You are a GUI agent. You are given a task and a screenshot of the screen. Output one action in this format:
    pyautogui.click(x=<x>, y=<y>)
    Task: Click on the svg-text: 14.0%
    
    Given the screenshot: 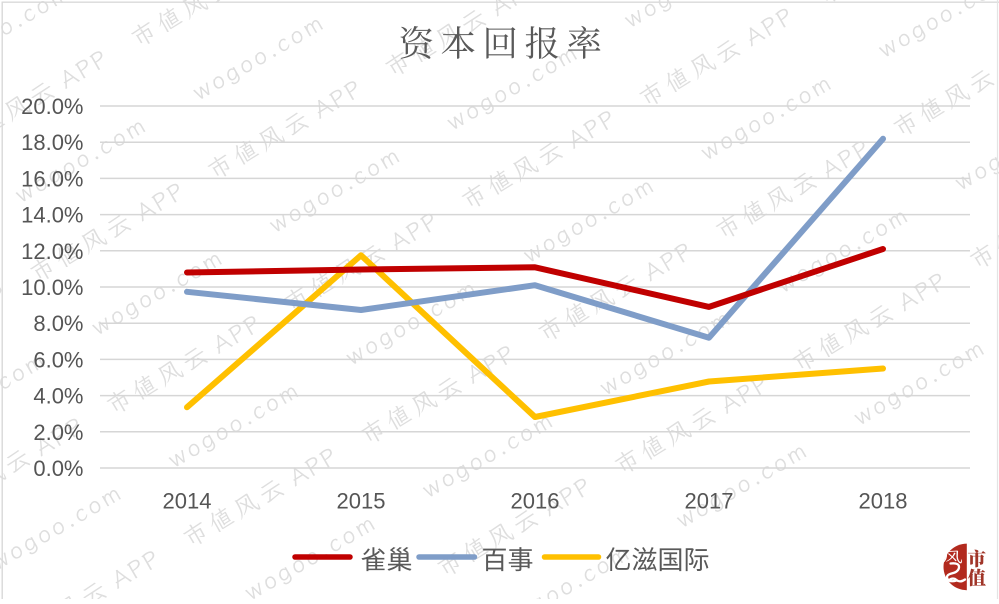 What is the action you would take?
    pyautogui.click(x=52, y=215)
    